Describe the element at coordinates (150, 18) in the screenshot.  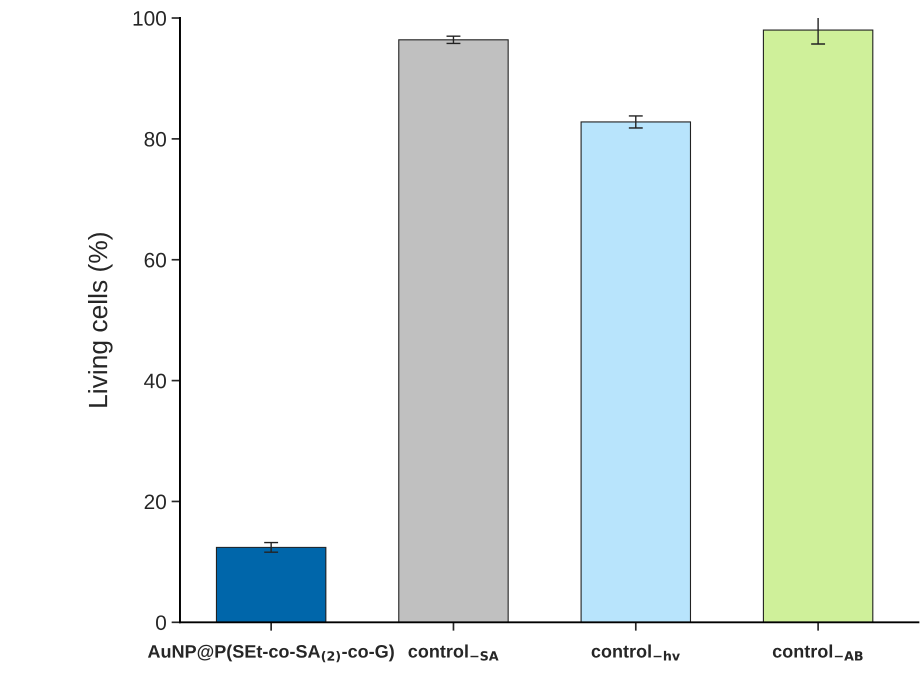
I see `y-tick-label: 100` at that location.